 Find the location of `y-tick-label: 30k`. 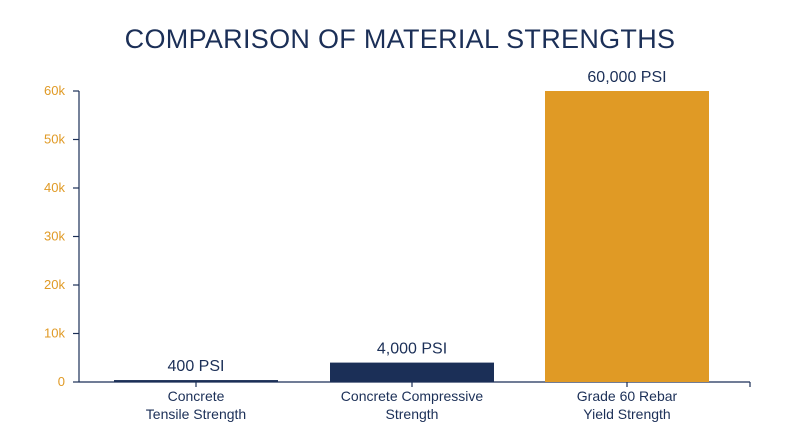

y-tick-label: 30k is located at coordinates (54, 236).